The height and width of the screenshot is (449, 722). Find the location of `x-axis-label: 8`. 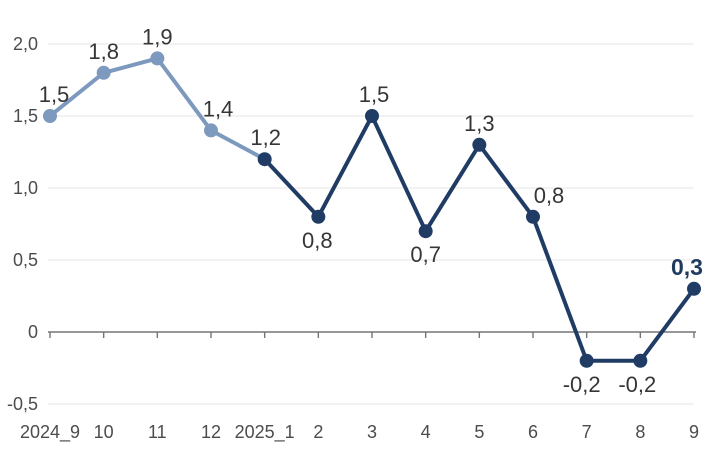

x-axis-label: 8 is located at coordinates (640, 432).